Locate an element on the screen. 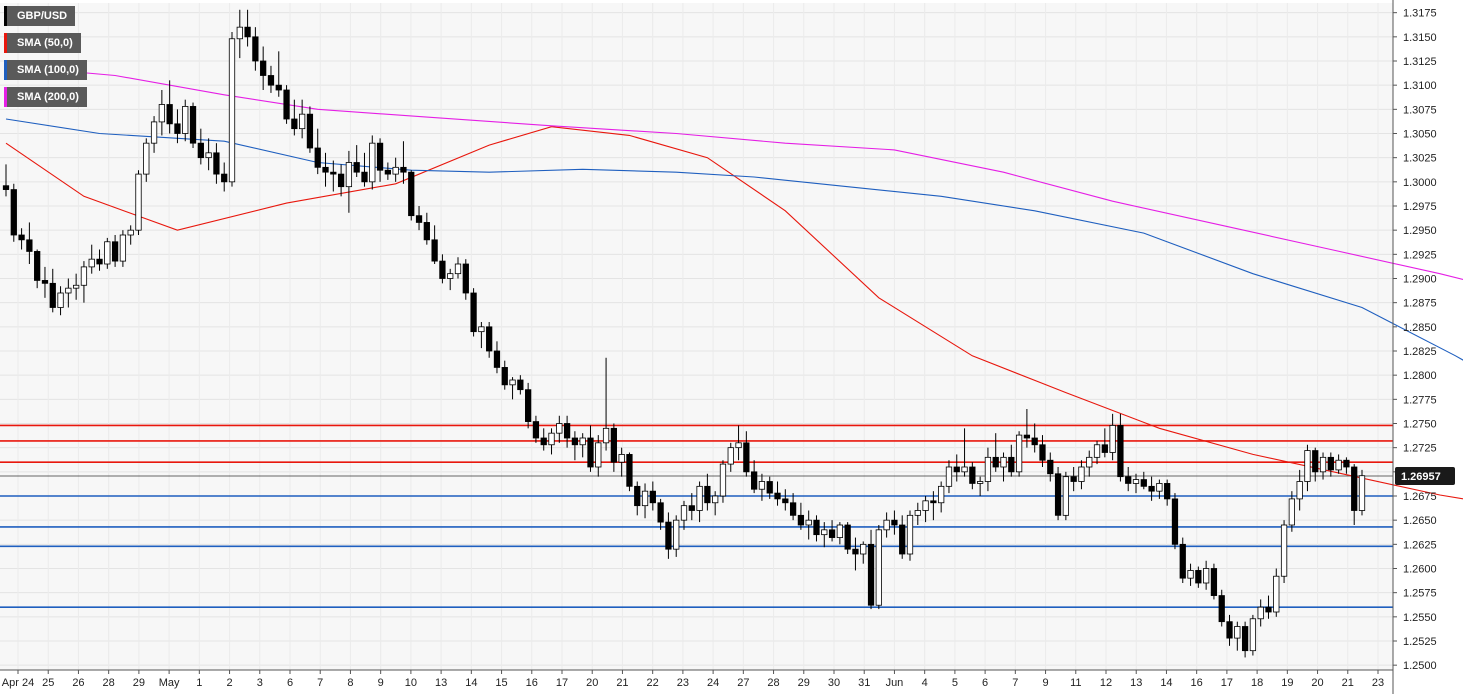  legend-swatch-icon is located at coordinates (5, 43).